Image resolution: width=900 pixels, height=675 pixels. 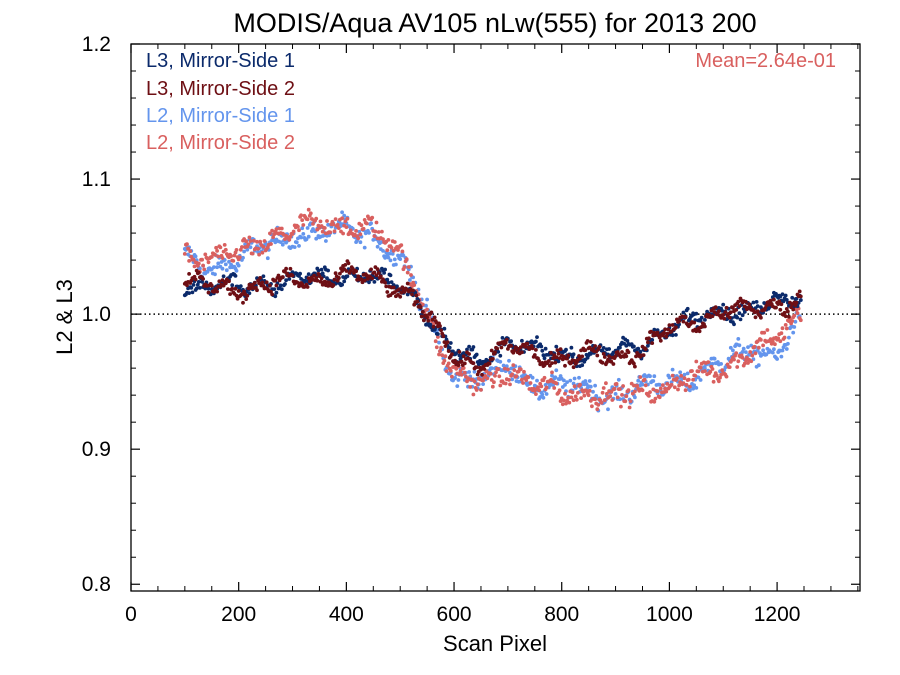 I want to click on y-tick-label: 1.2, so click(x=96, y=44).